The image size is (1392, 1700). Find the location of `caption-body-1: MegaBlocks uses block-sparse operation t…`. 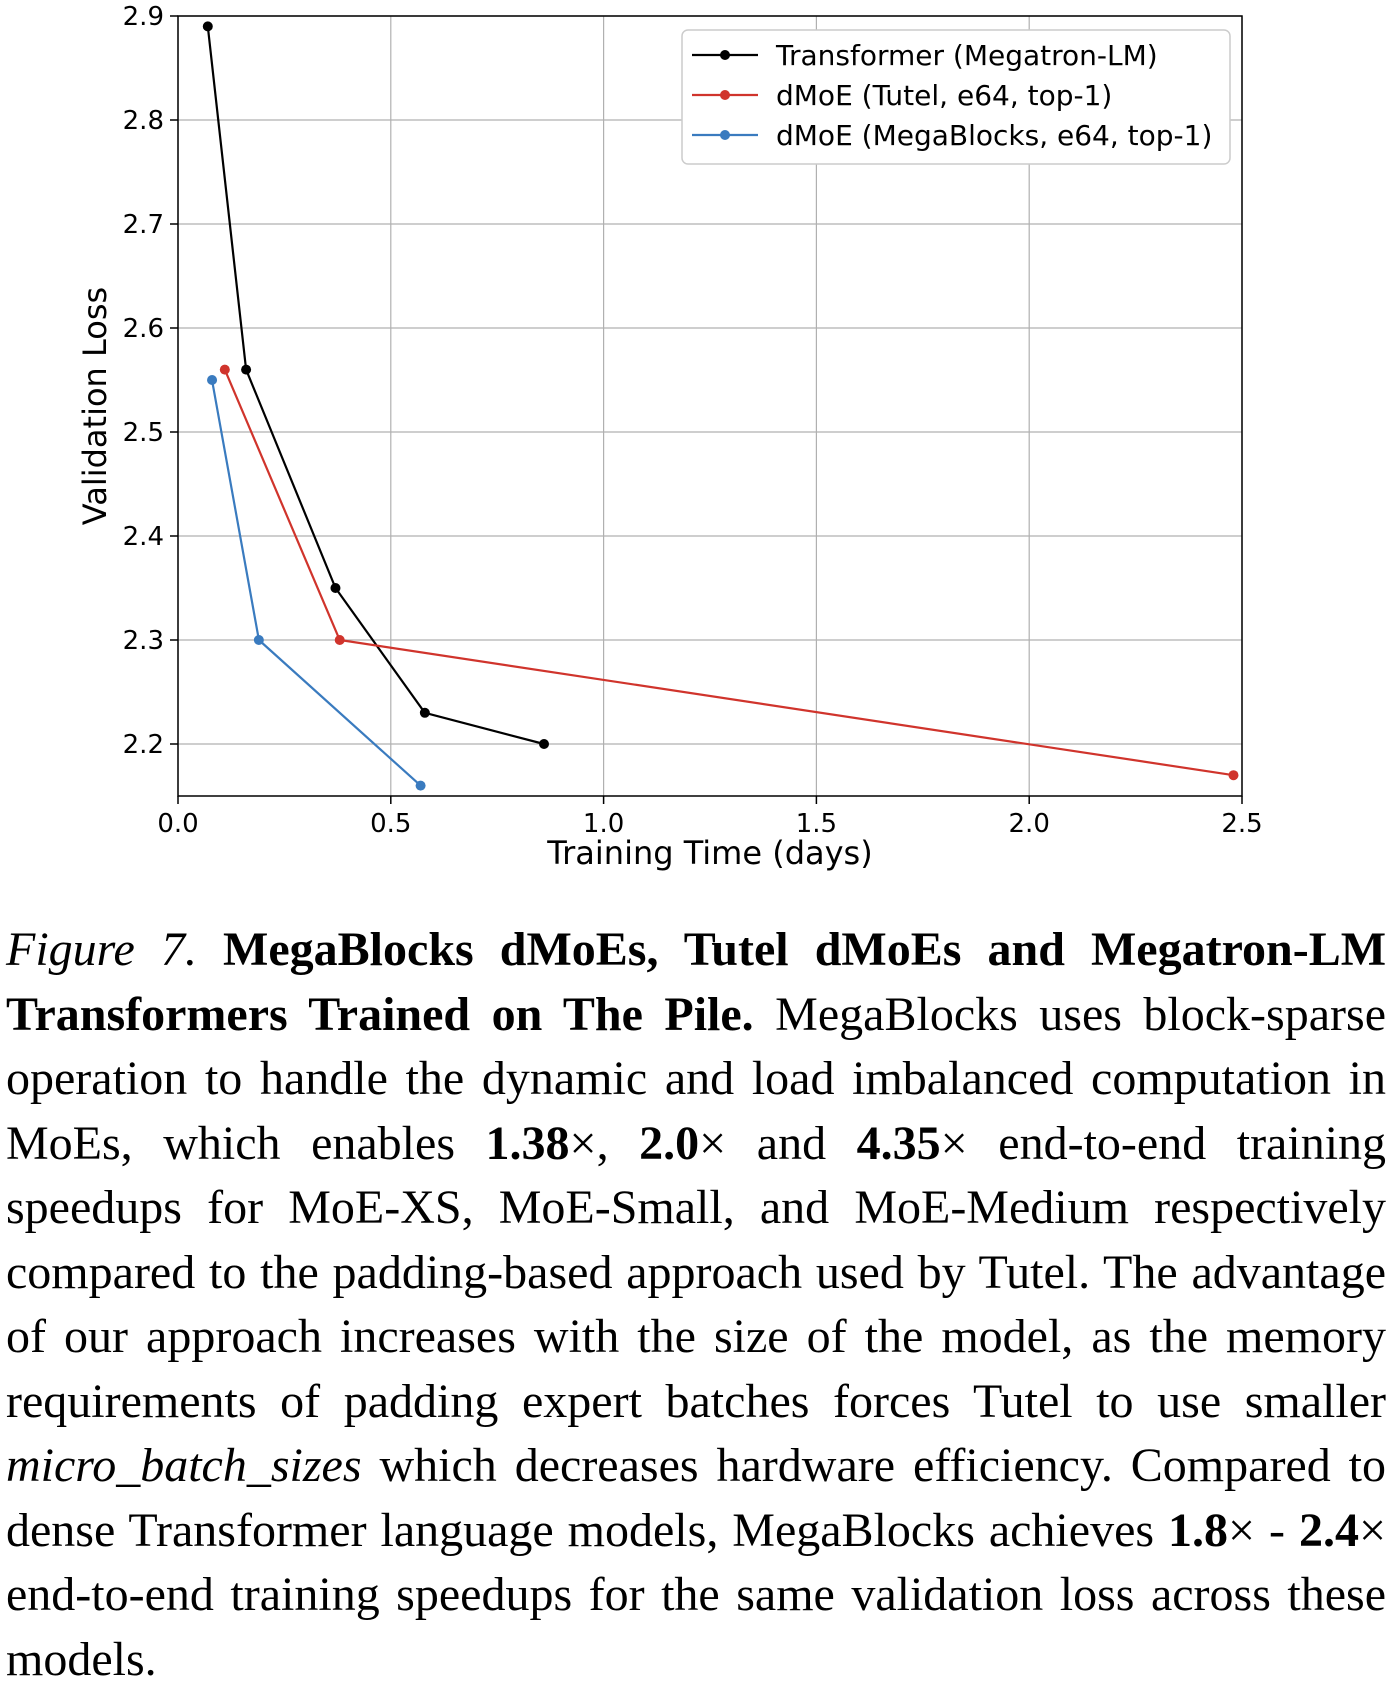

caption-body-1: MegaBlocks uses block-sparse operation t… is located at coordinates (696, 1078).